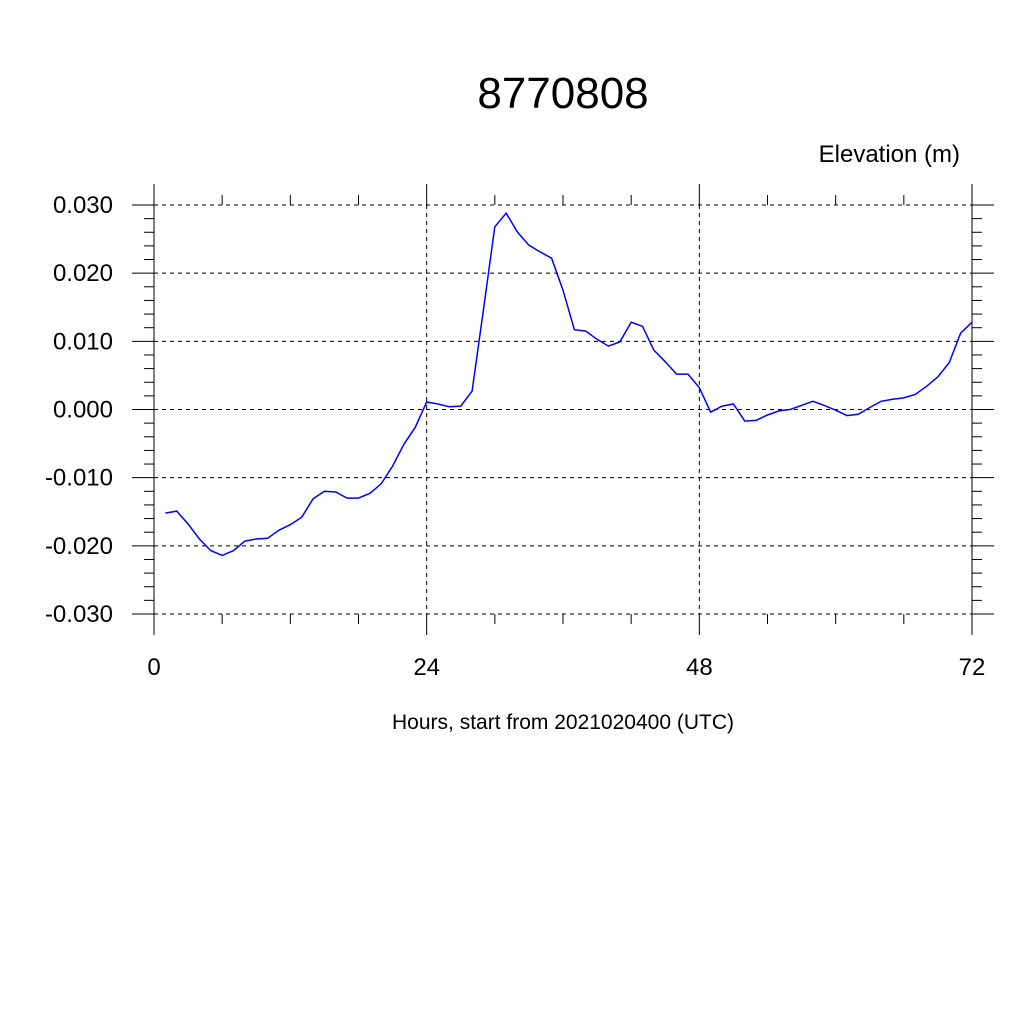 The height and width of the screenshot is (1024, 1024). What do you see at coordinates (889, 154) in the screenshot?
I see `chart-subtitle: Elevation (m)` at bounding box center [889, 154].